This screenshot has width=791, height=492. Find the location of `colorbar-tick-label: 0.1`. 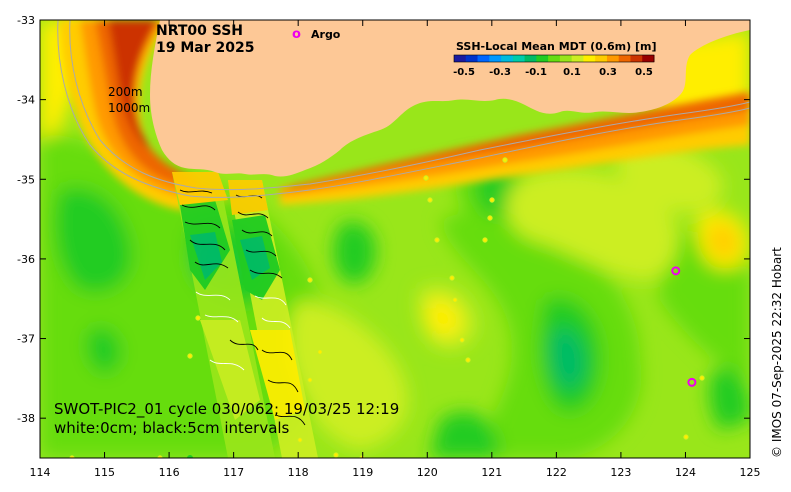

colorbar-tick-label: 0.1 is located at coordinates (572, 72).